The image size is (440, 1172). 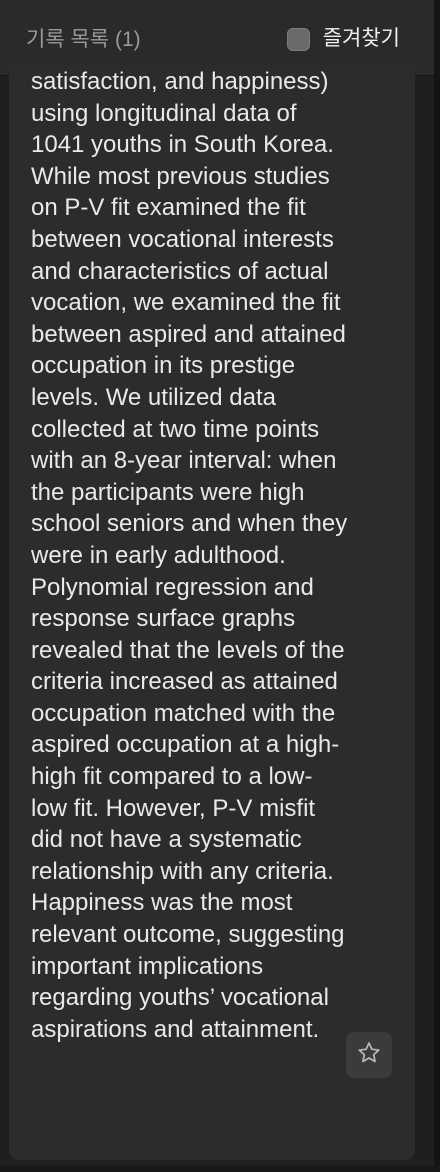 What do you see at coordinates (83, 39) in the screenshot?
I see `history-list-title: 기록 목록 (1)` at bounding box center [83, 39].